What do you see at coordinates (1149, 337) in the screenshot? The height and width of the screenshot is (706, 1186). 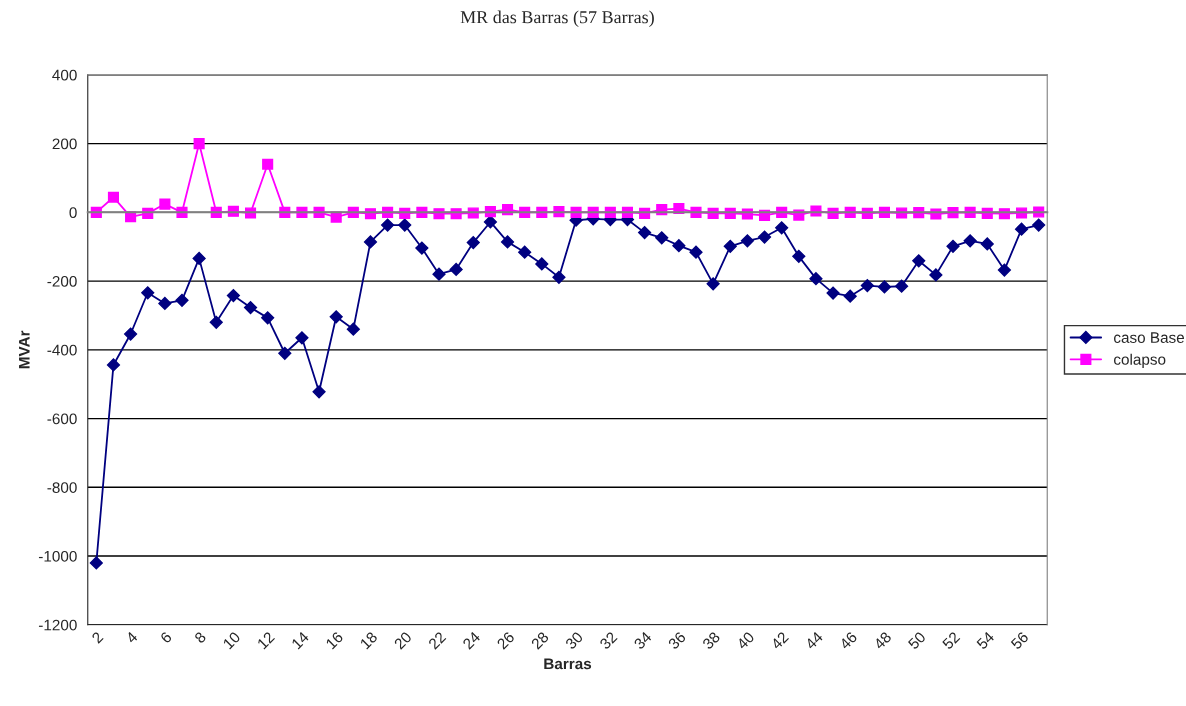 I see `legend-label: caso Base` at bounding box center [1149, 337].